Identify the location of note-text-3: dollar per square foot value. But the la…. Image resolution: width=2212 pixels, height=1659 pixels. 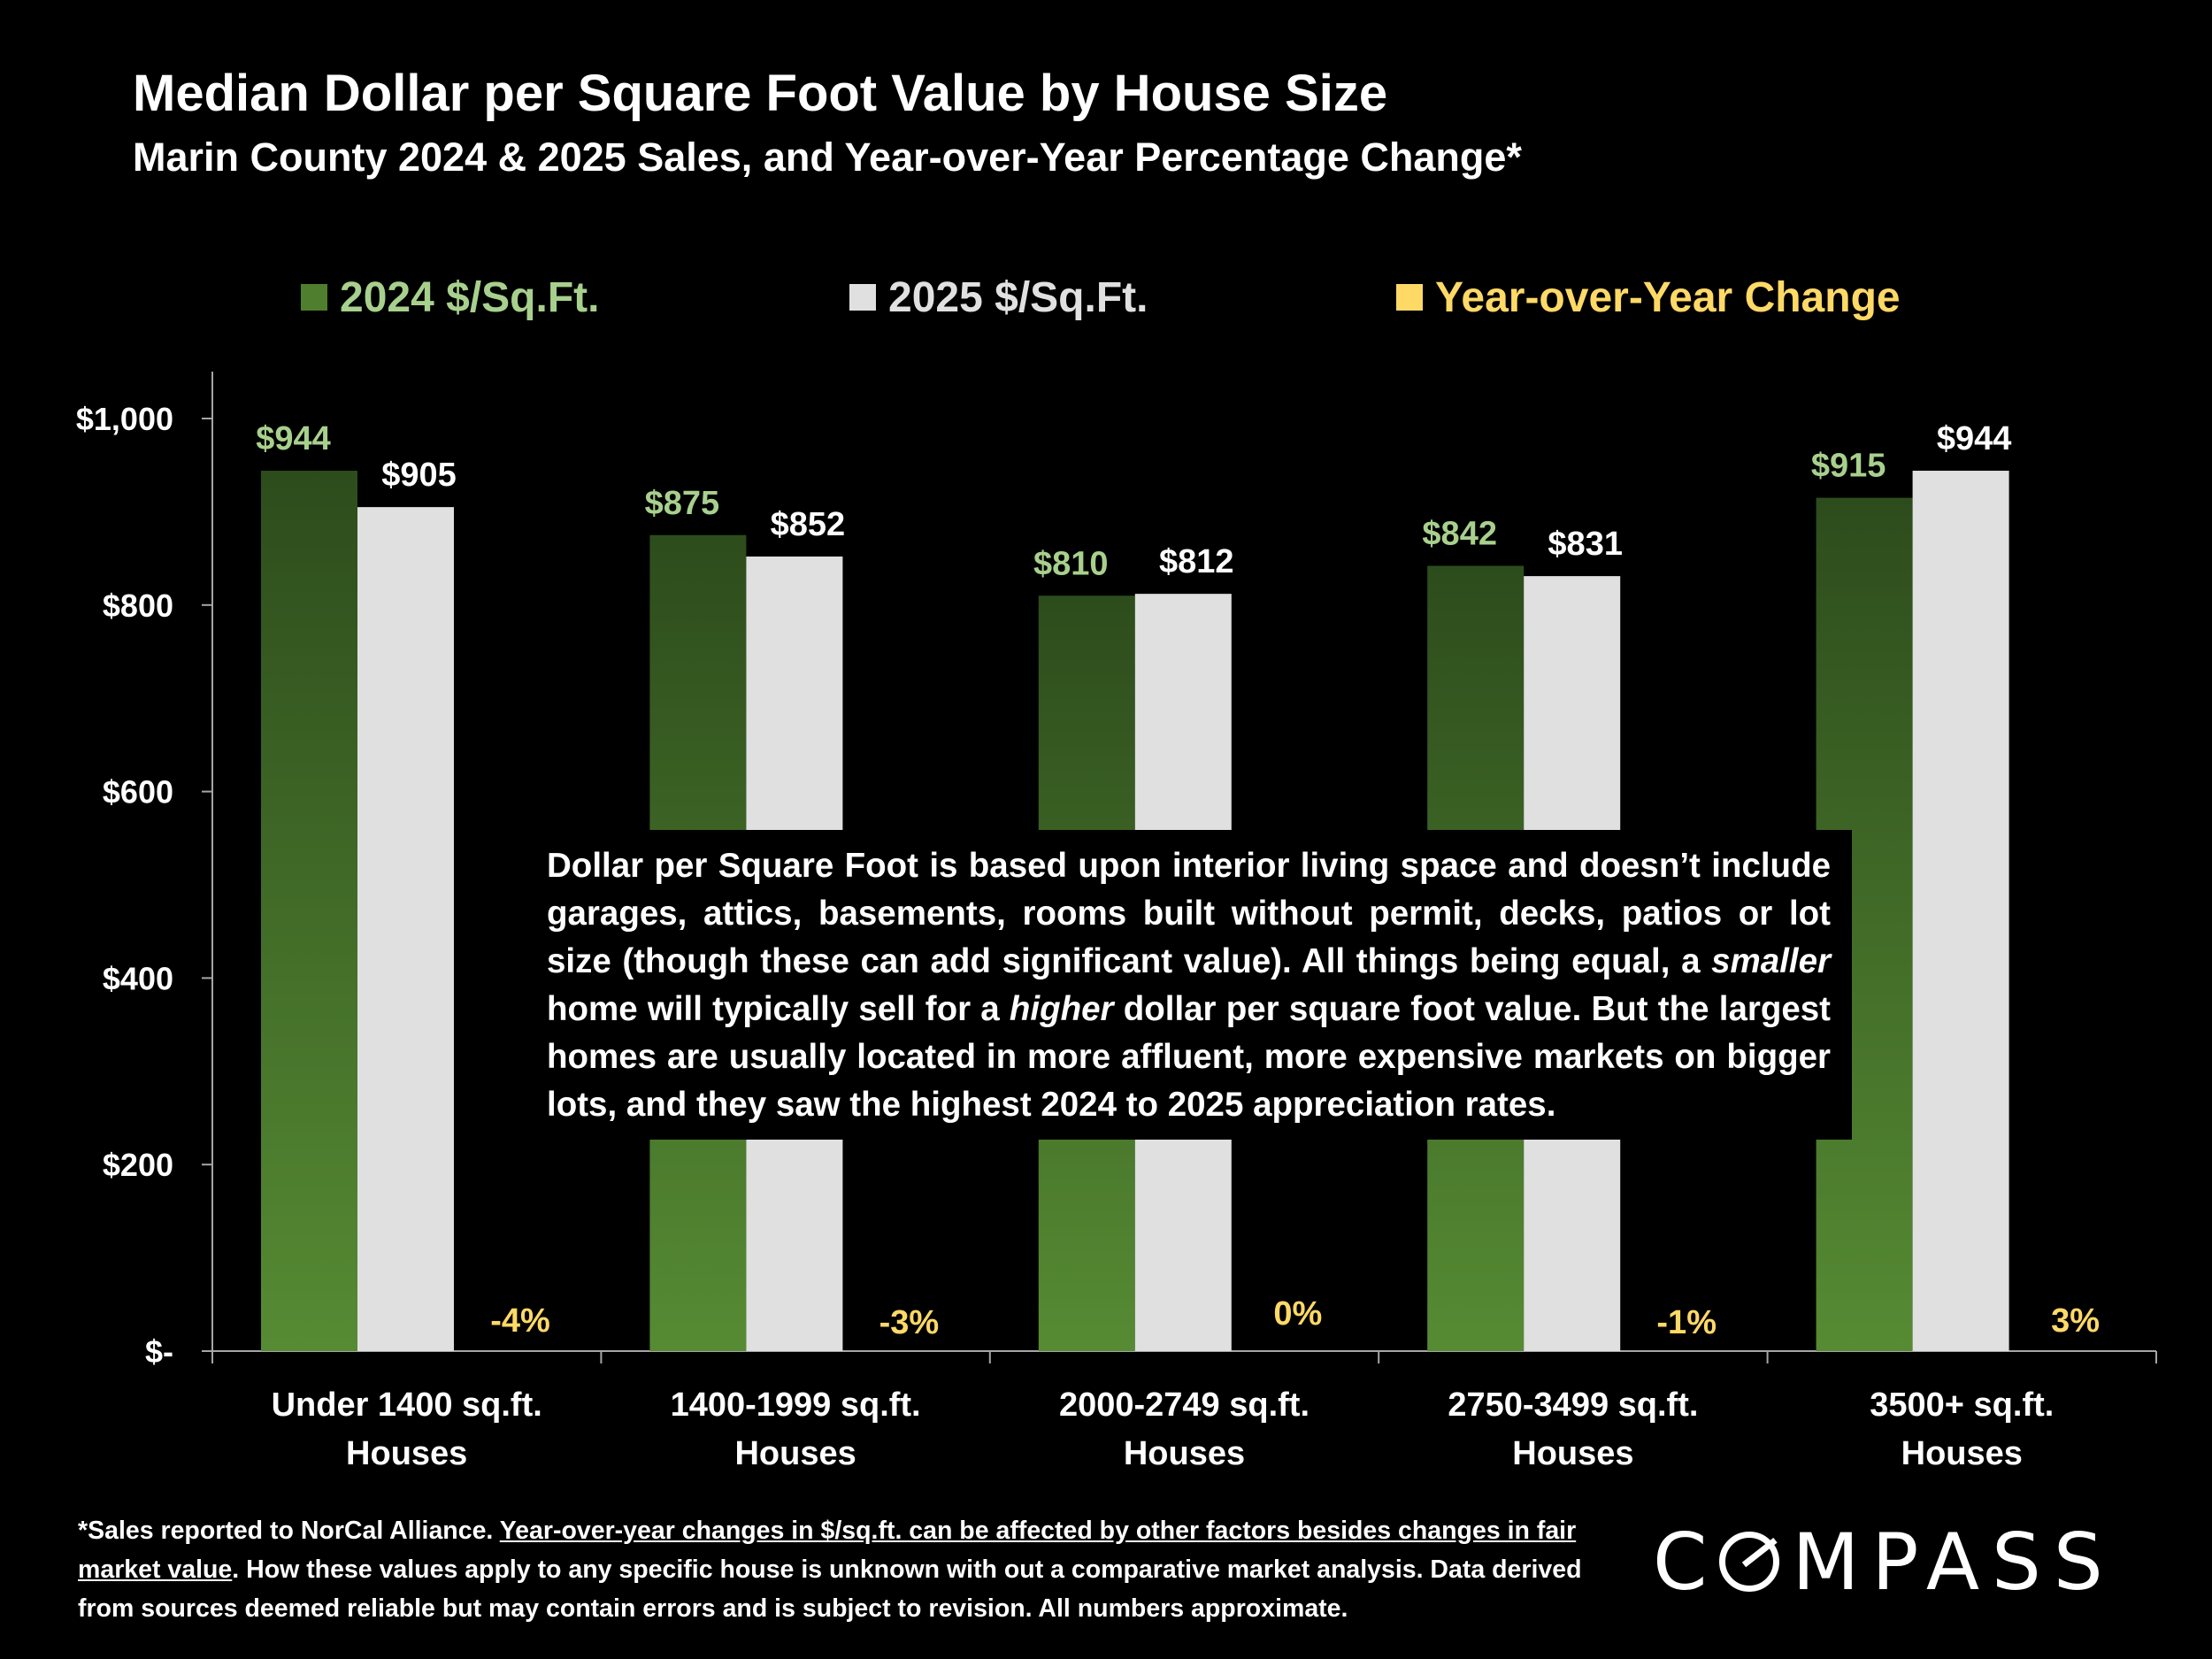
(1189, 1057).